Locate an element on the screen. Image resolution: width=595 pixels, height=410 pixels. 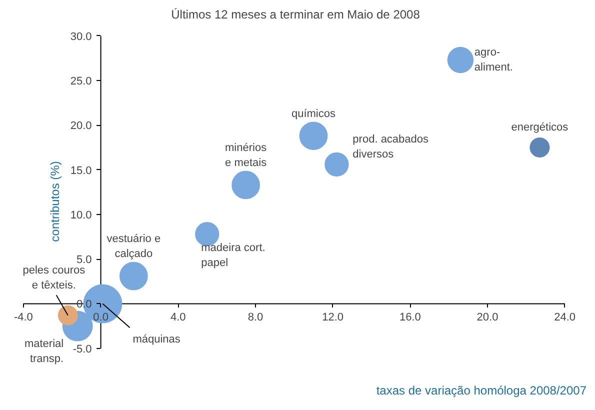
x-tick-label: 12.0 is located at coordinates (333, 318).